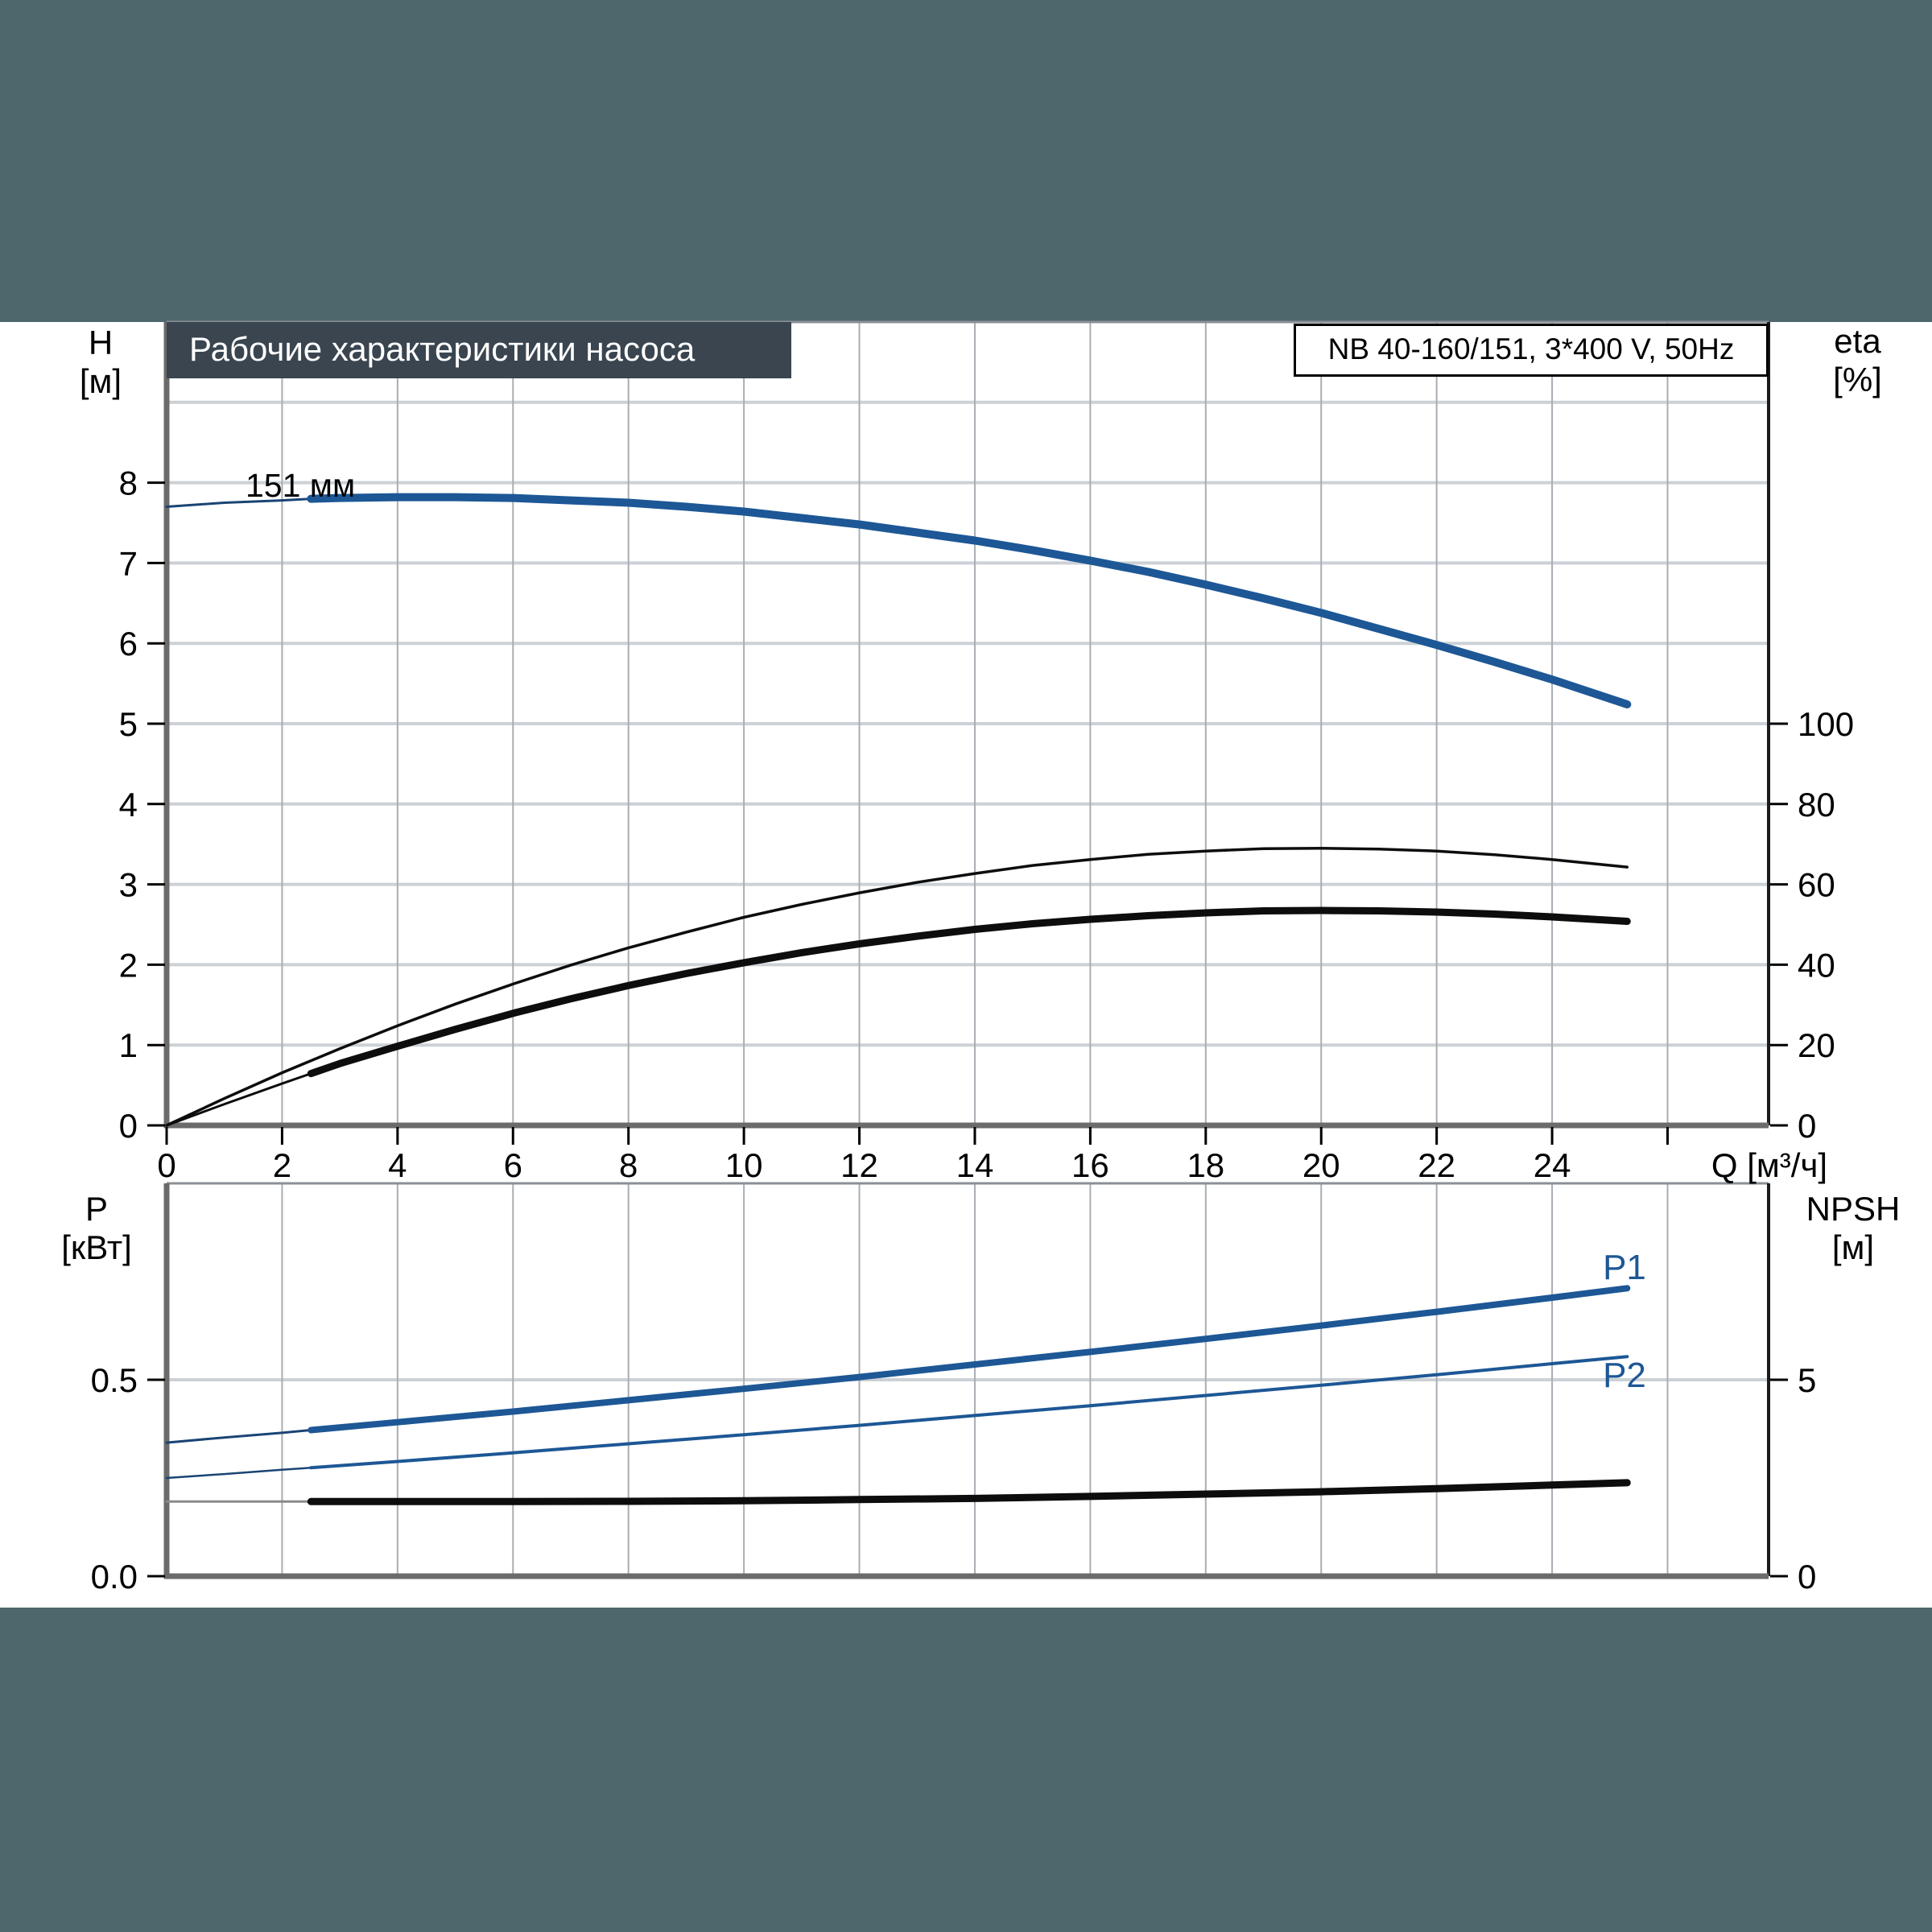  Describe the element at coordinates (238, 503) in the screenshot. I see `head-curve-thin-start` at that location.